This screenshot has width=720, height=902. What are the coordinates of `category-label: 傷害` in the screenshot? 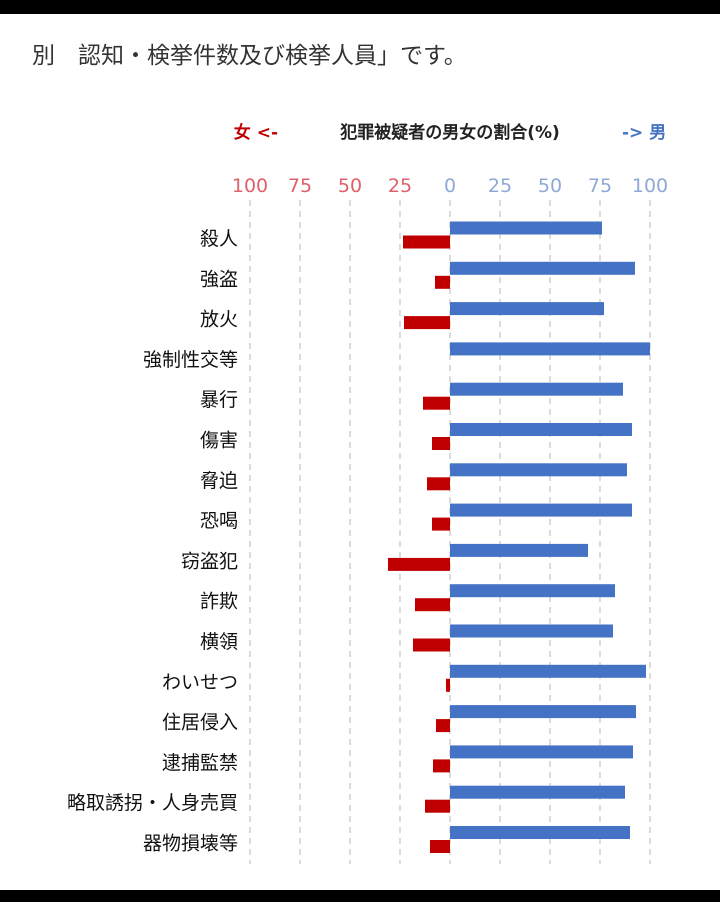 It's located at (219, 441).